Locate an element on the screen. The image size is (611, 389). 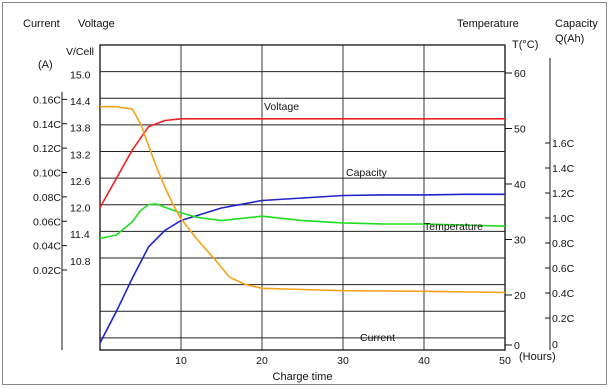
temperature-tick-label: 60 is located at coordinates (520, 74).